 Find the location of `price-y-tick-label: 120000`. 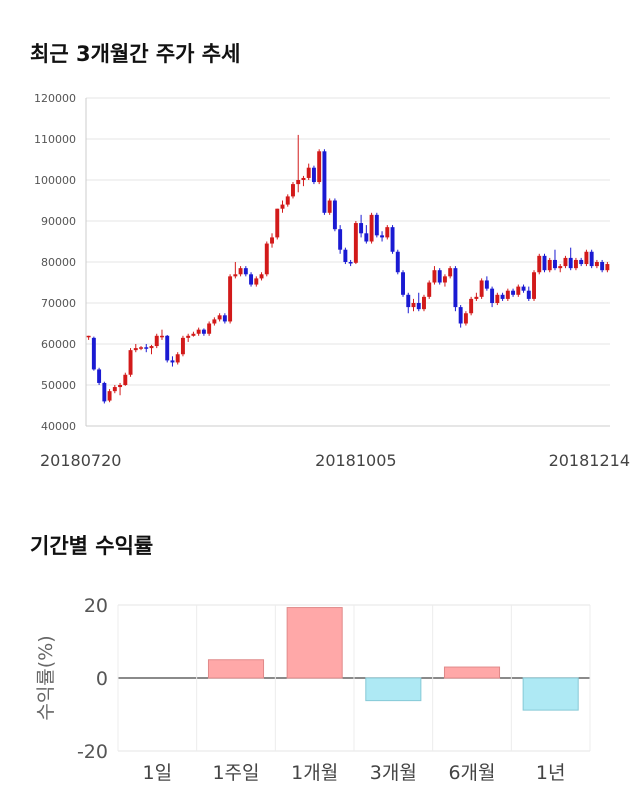

price-y-tick-label: 120000 is located at coordinates (55, 98).